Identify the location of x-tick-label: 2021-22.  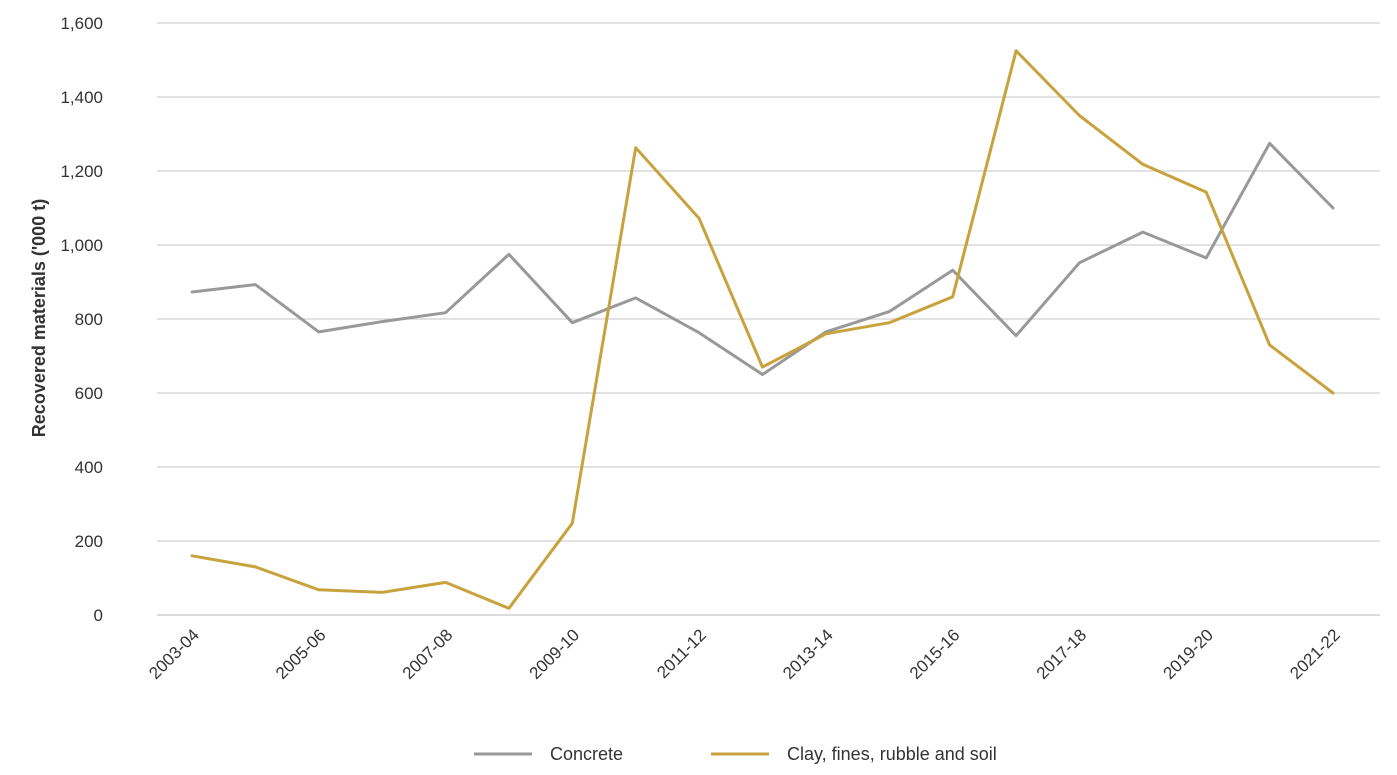
(1315, 654).